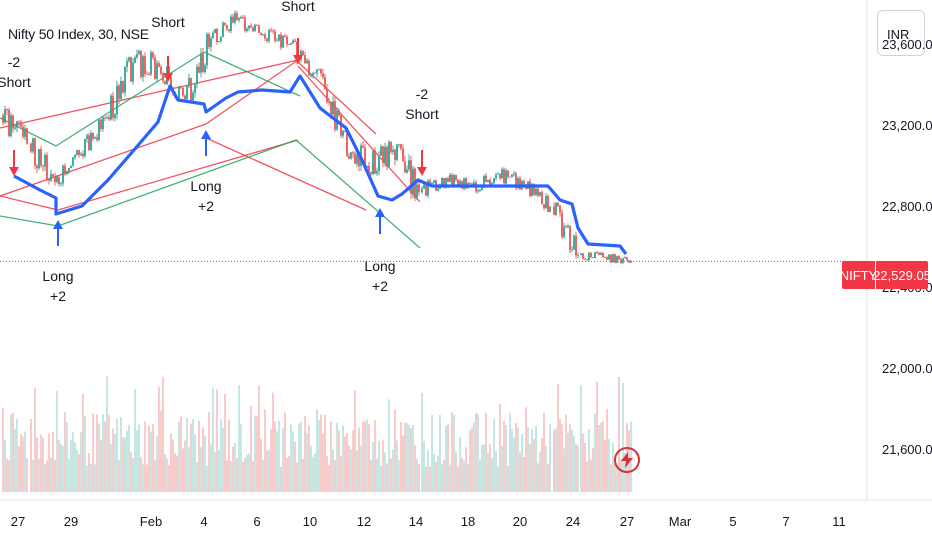 This screenshot has height=550, width=932. What do you see at coordinates (907, 206) in the screenshot?
I see `price-tick-label: 22,800.00` at bounding box center [907, 206].